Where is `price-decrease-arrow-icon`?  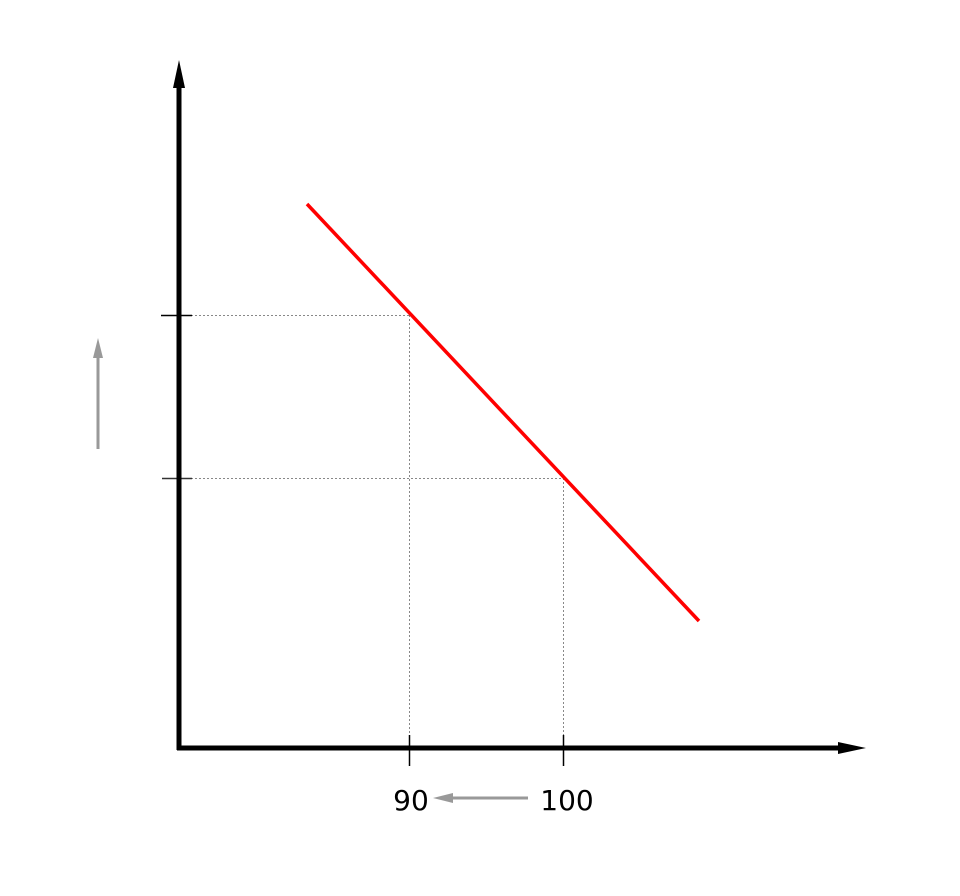
price-decrease-arrow-icon is located at coordinates (98, 348).